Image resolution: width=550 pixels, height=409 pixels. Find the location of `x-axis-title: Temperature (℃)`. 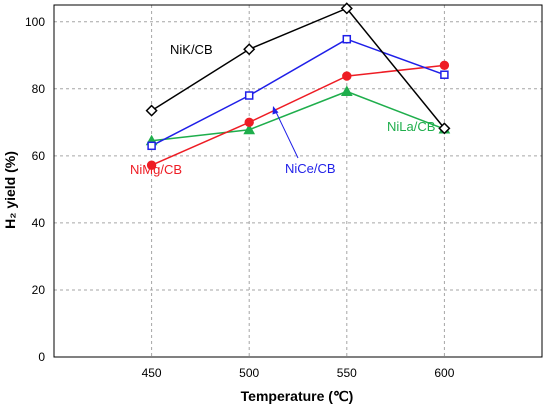

x-axis-title: Temperature (℃) is located at coordinates (297, 396).